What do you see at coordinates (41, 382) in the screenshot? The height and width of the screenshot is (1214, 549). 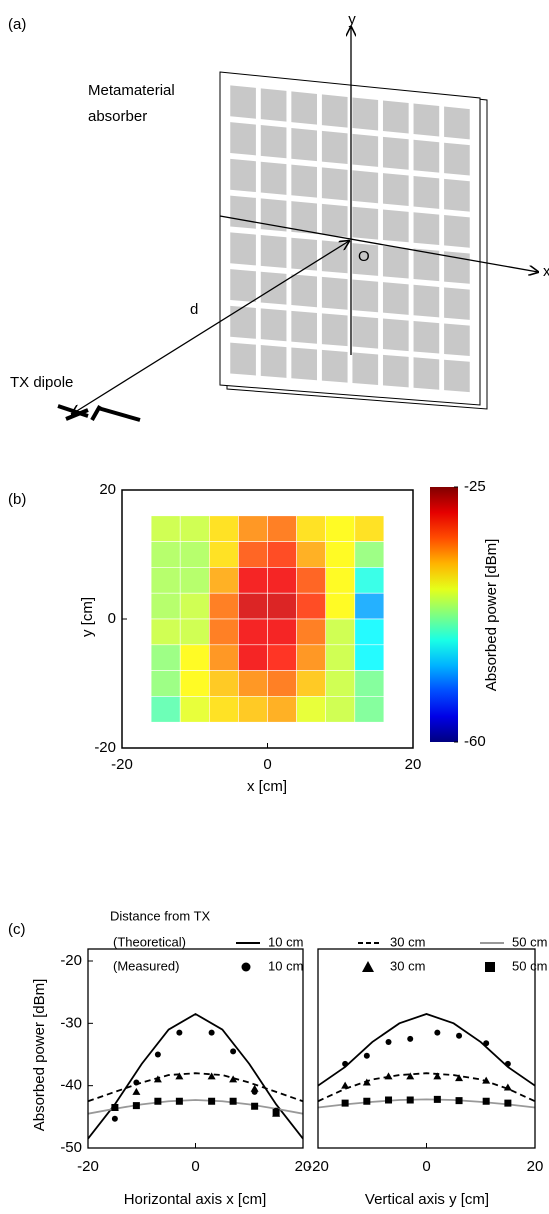 I see `dipole-label: TX dipole` at bounding box center [41, 382].